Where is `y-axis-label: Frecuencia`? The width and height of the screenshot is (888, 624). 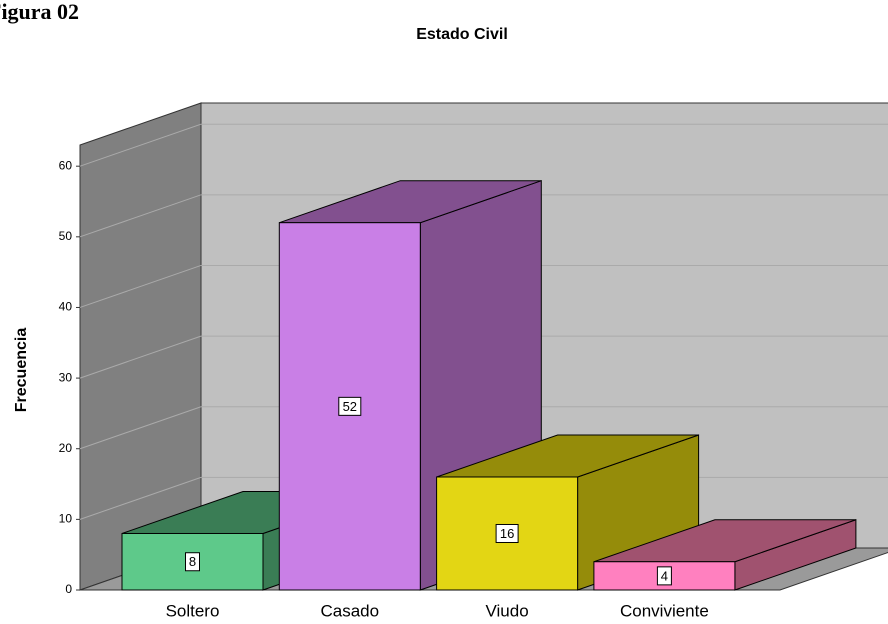
y-axis-label: Frecuencia is located at coordinates (21, 370).